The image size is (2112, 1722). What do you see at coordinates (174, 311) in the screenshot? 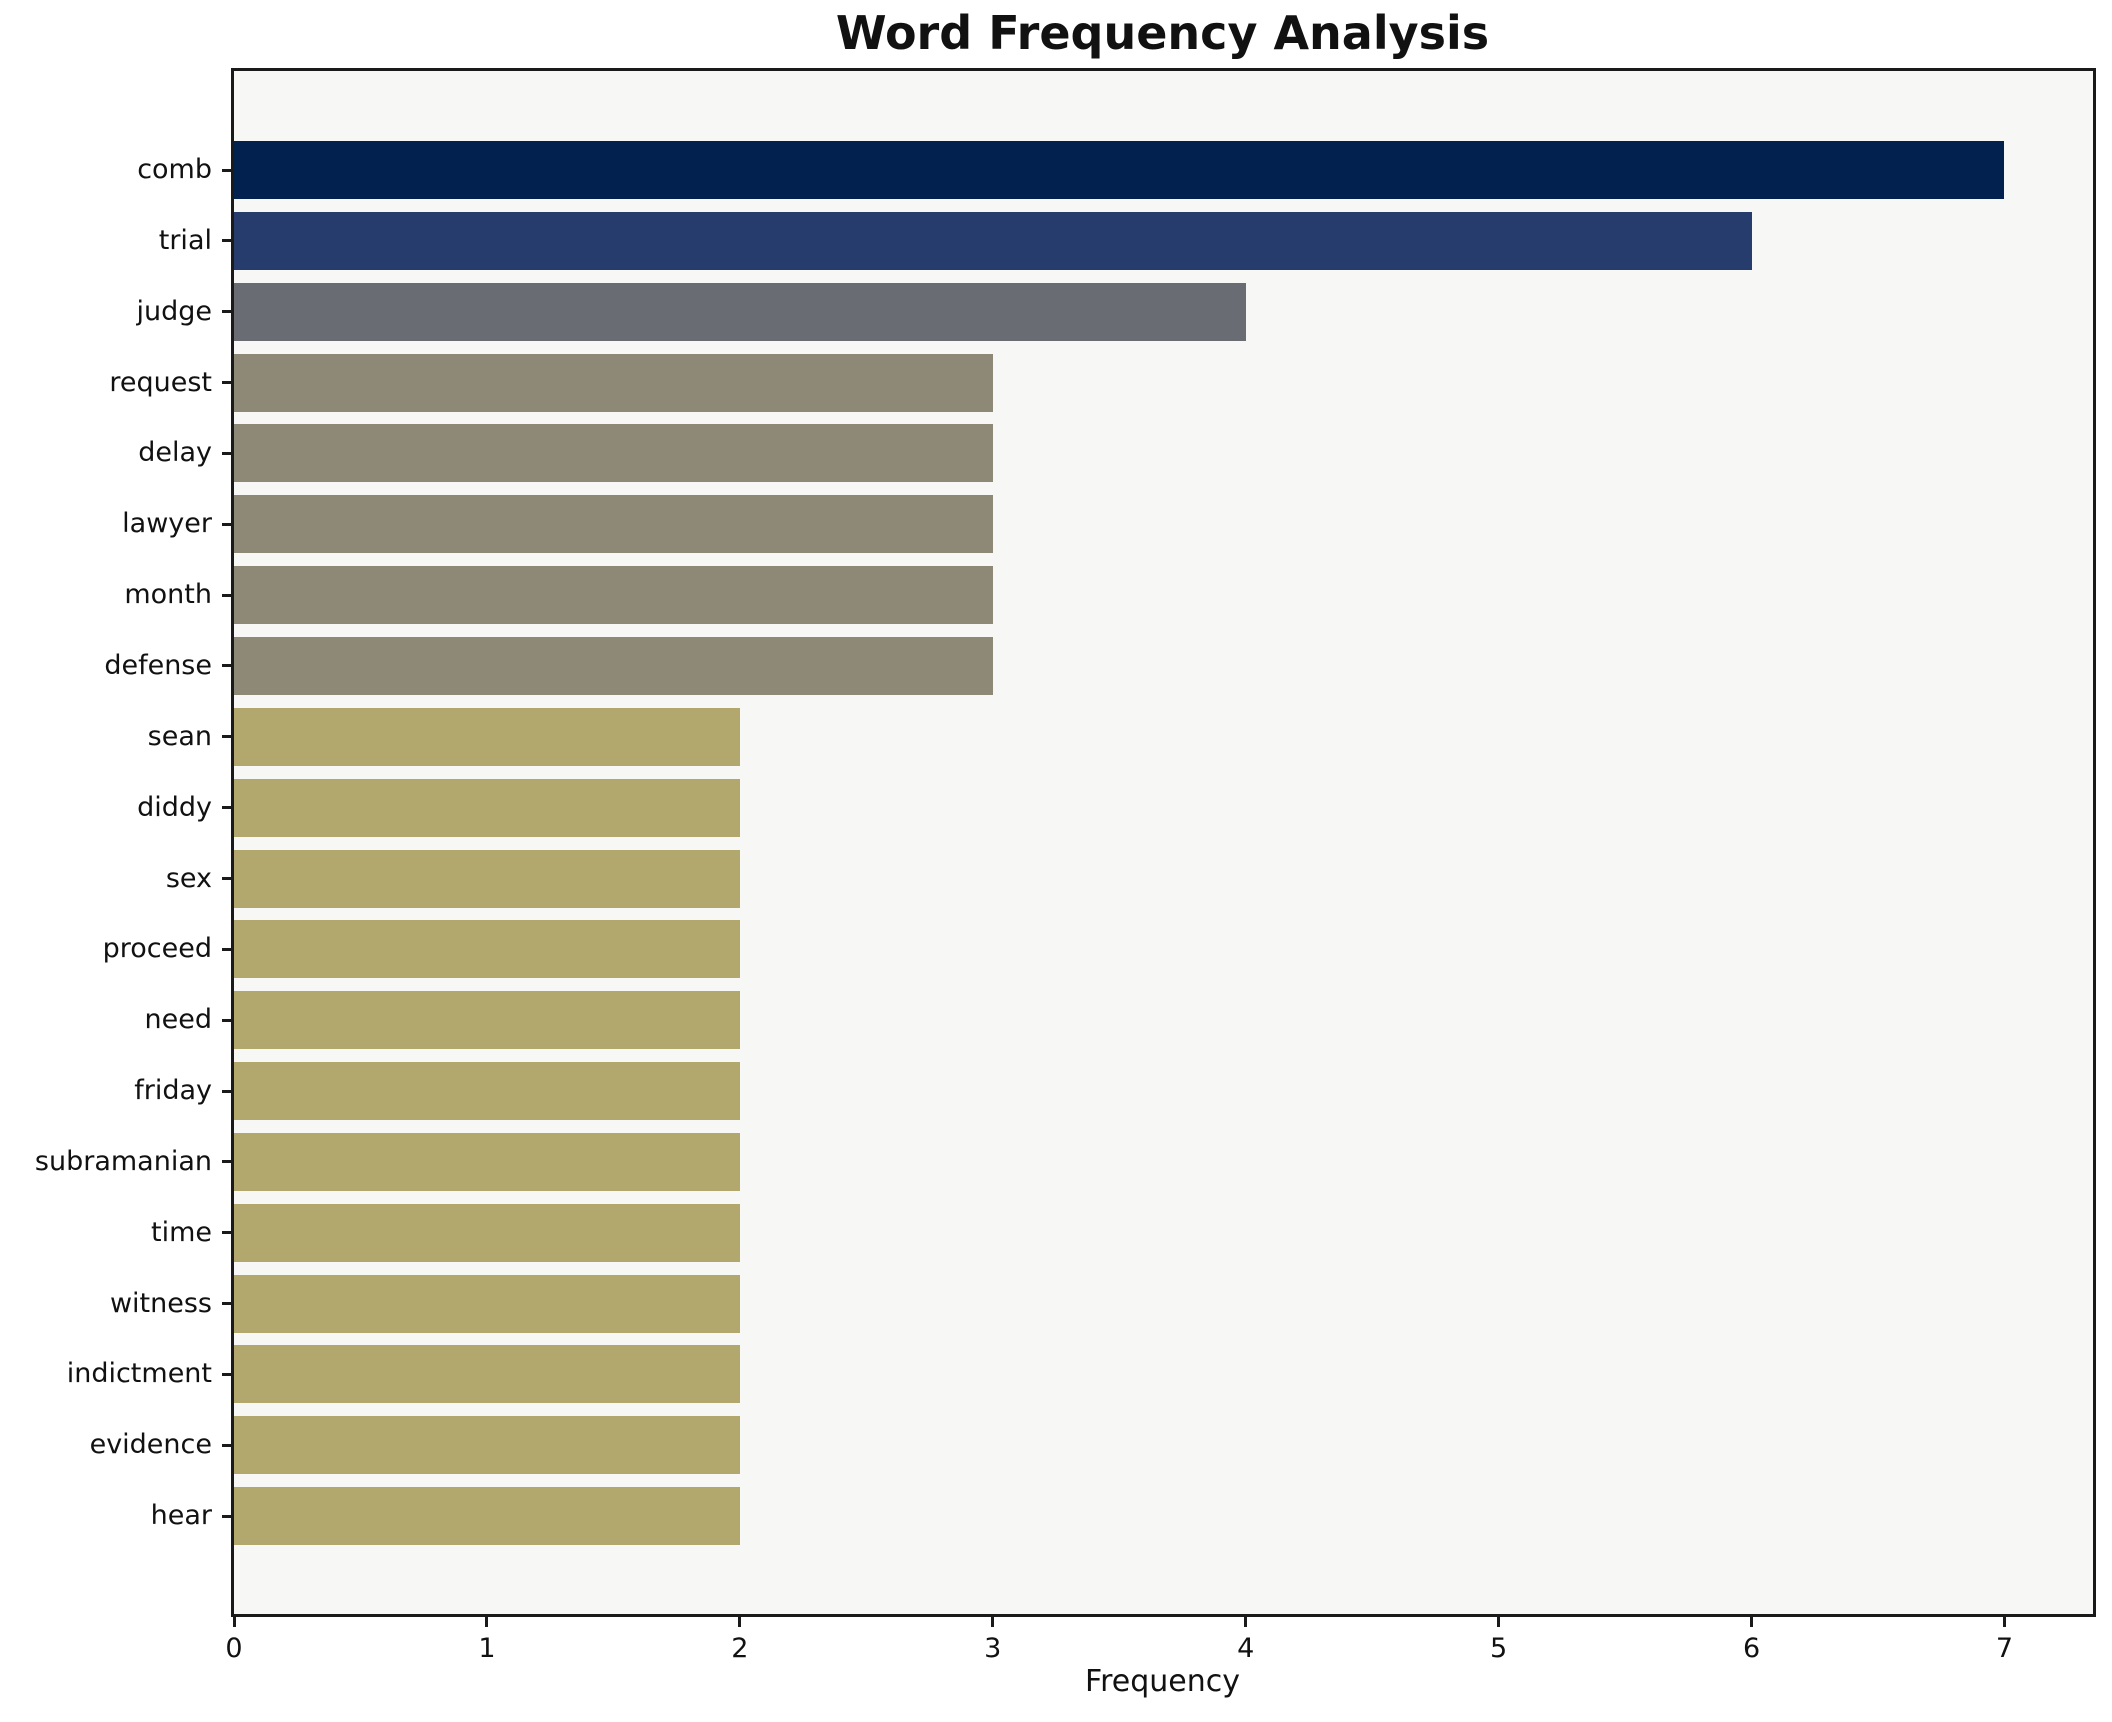
I see `y-tick-label: judge` at bounding box center [174, 311].